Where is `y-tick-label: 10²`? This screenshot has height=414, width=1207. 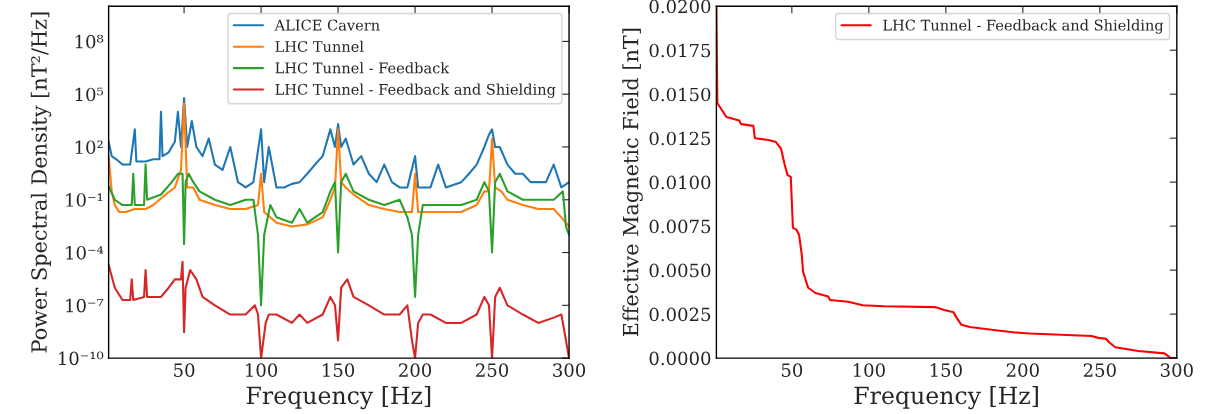
y-tick-label: 10² is located at coordinates (89, 147).